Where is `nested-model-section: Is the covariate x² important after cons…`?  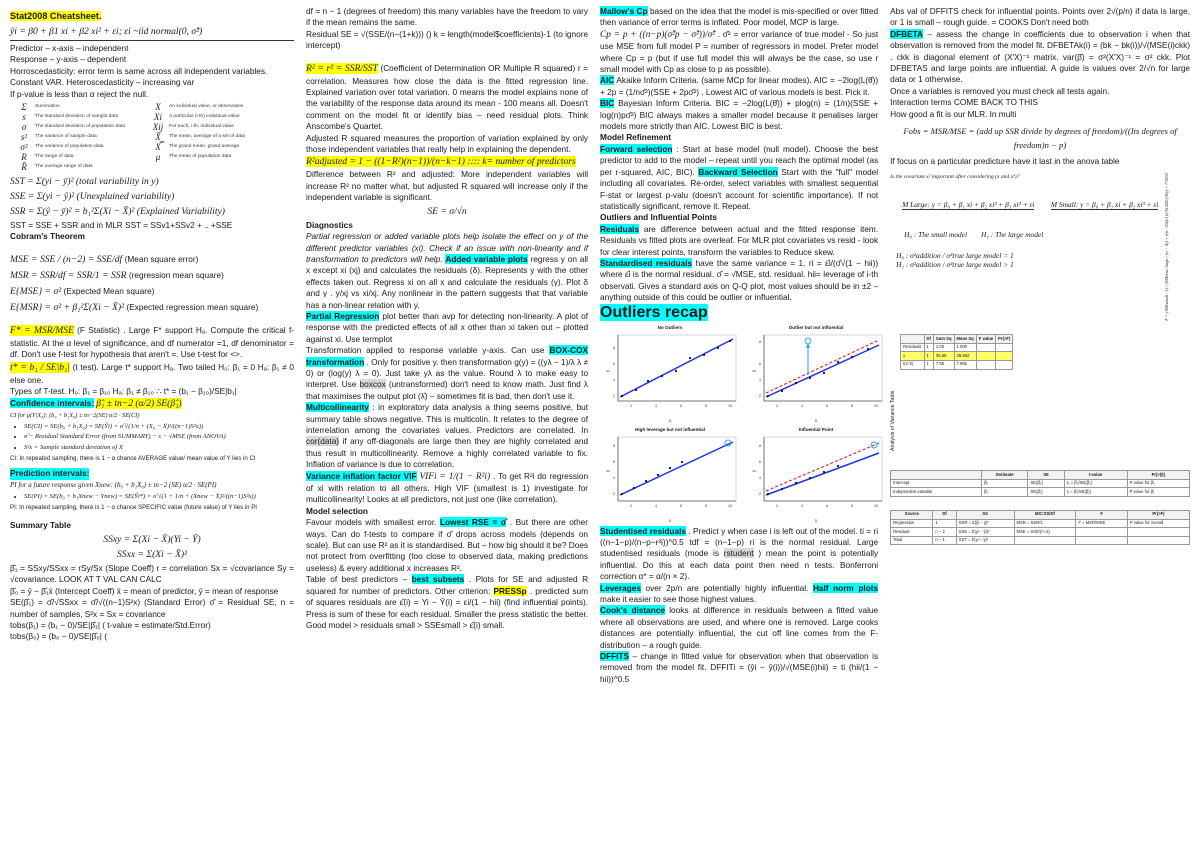 nested-model-section: Is the covariate x² important after cons… is located at coordinates (1040, 247).